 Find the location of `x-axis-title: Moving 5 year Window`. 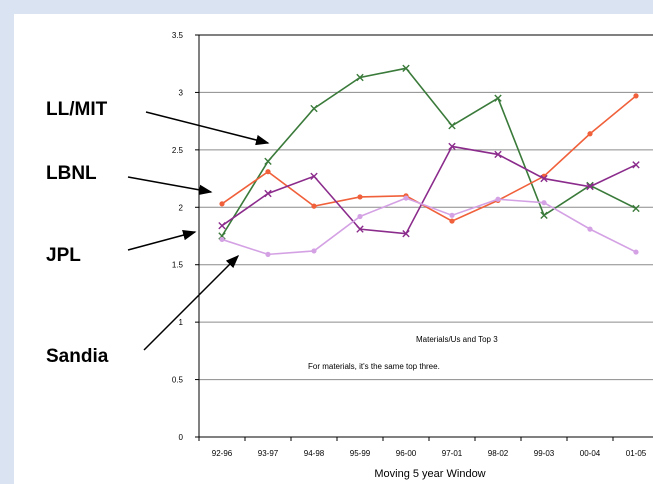

x-axis-title: Moving 5 year Window is located at coordinates (429, 474).